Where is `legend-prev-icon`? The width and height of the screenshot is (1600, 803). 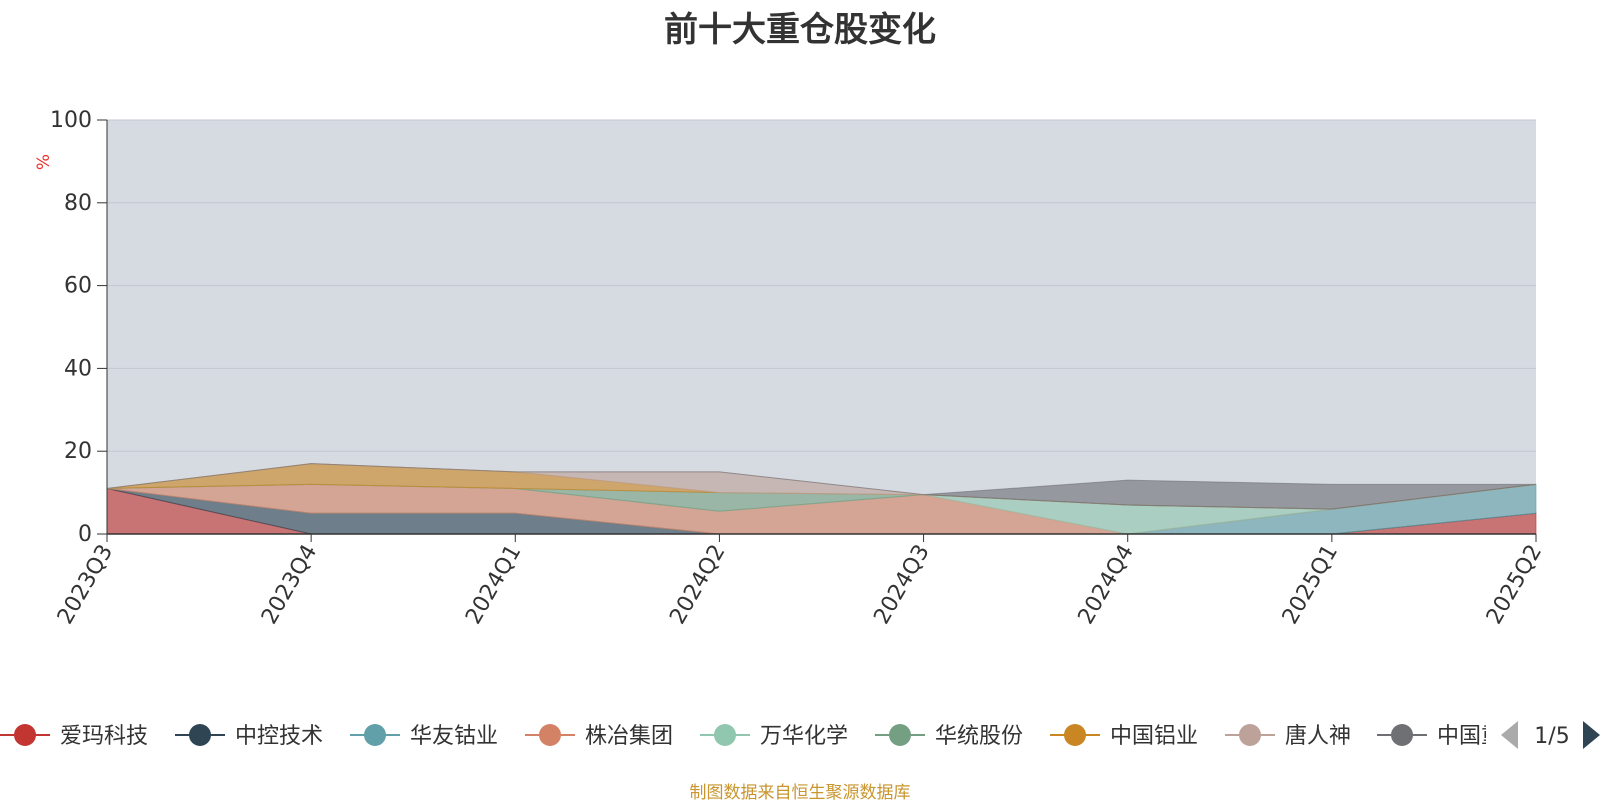
legend-prev-icon is located at coordinates (1509, 735).